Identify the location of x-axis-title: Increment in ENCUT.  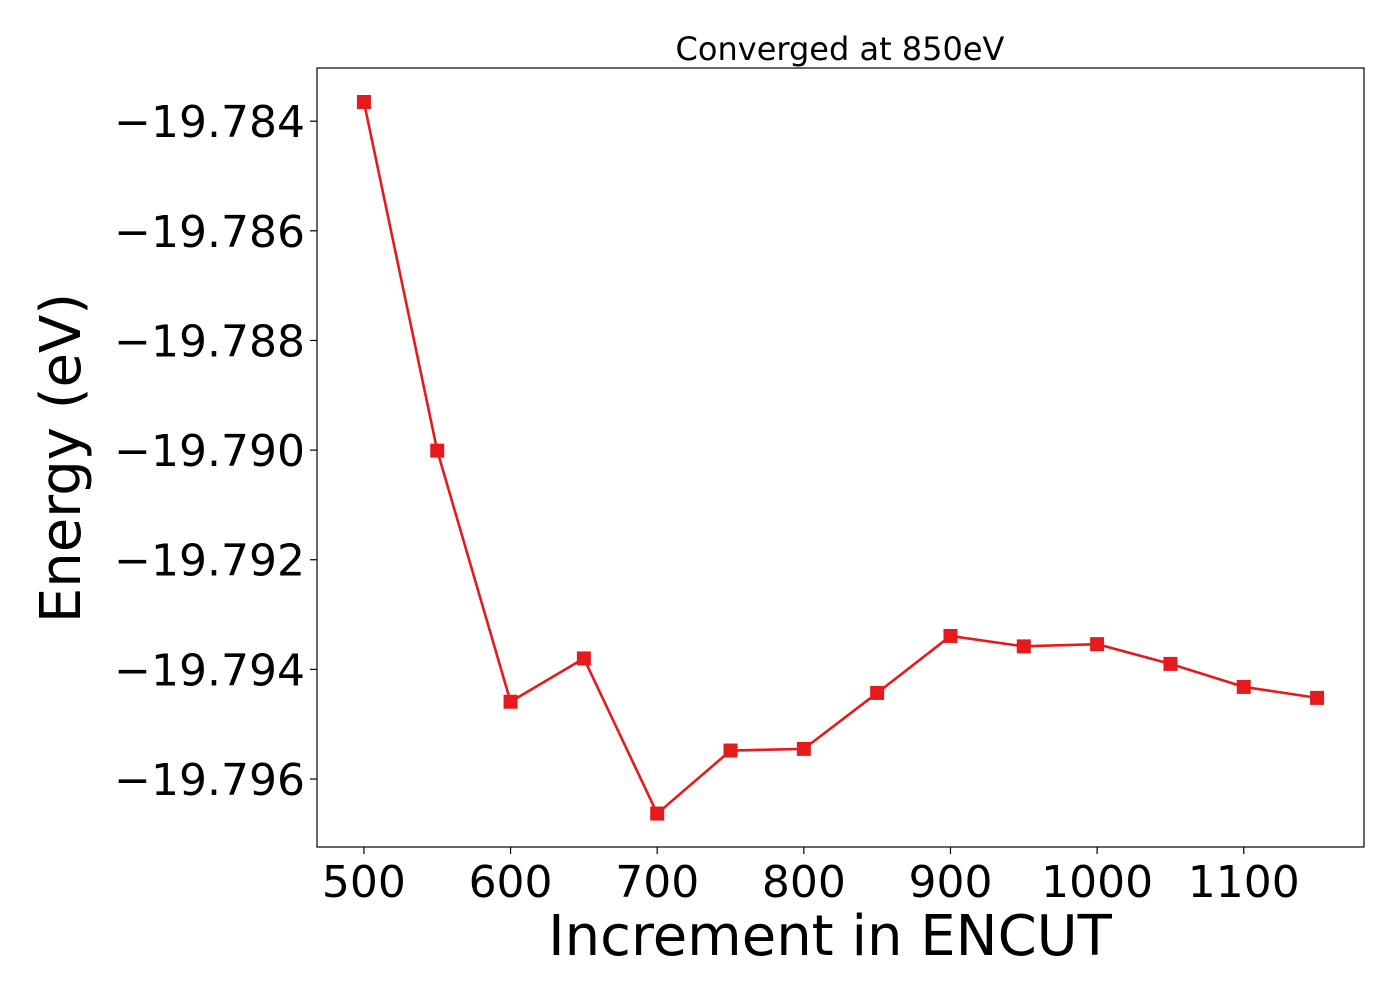
(830, 936).